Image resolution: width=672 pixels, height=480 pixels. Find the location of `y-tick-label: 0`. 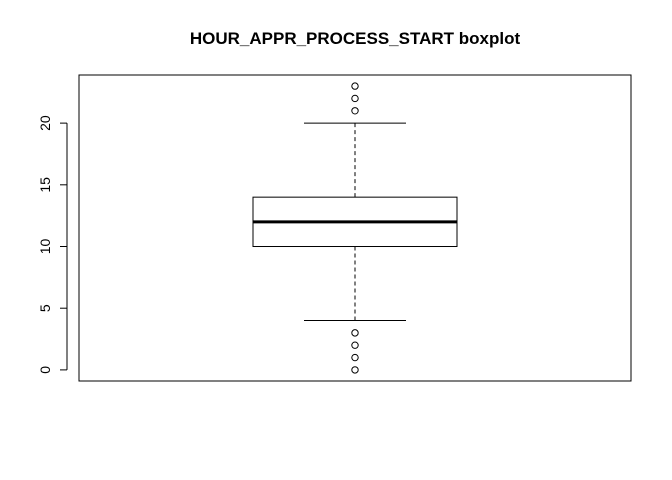

y-tick-label: 0 is located at coordinates (45, 370).